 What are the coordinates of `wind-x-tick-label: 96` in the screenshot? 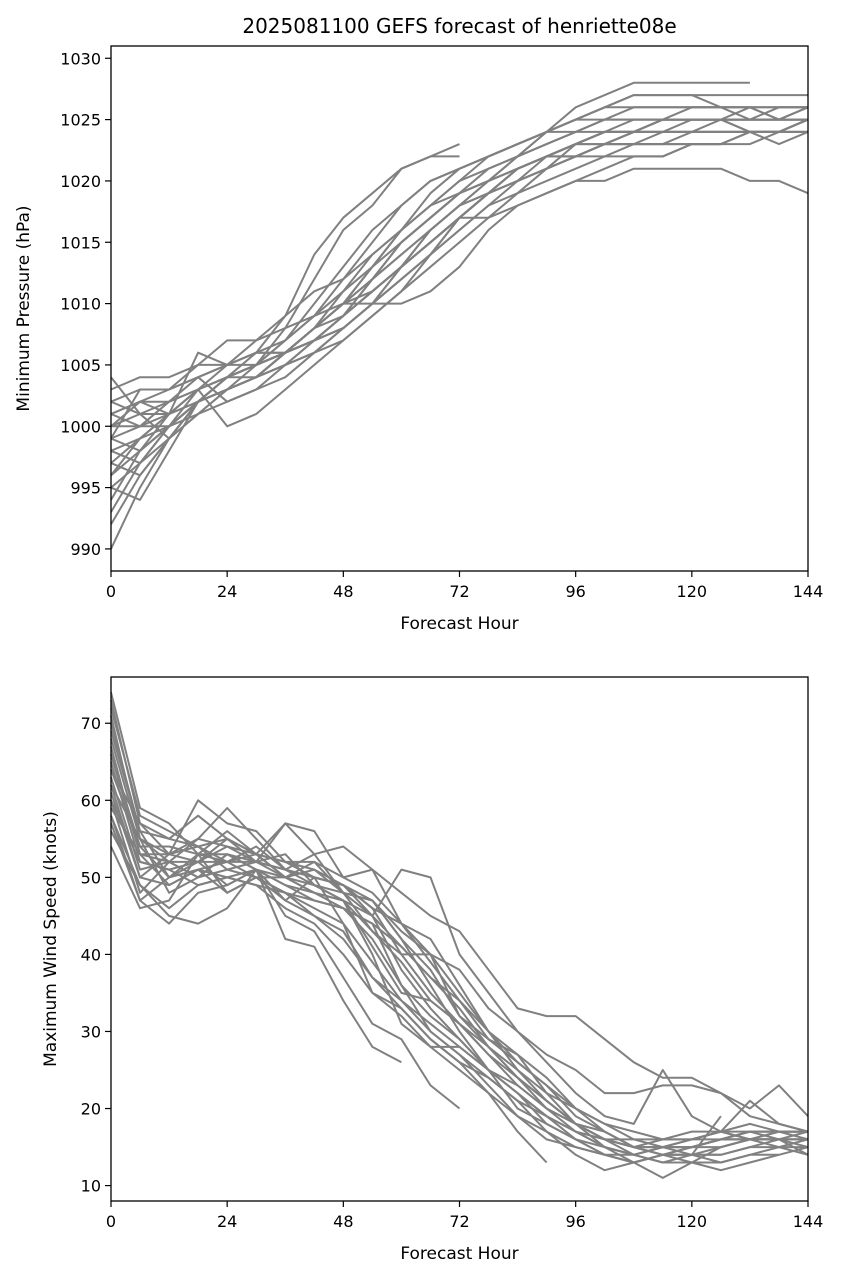 It's located at (575, 1221).